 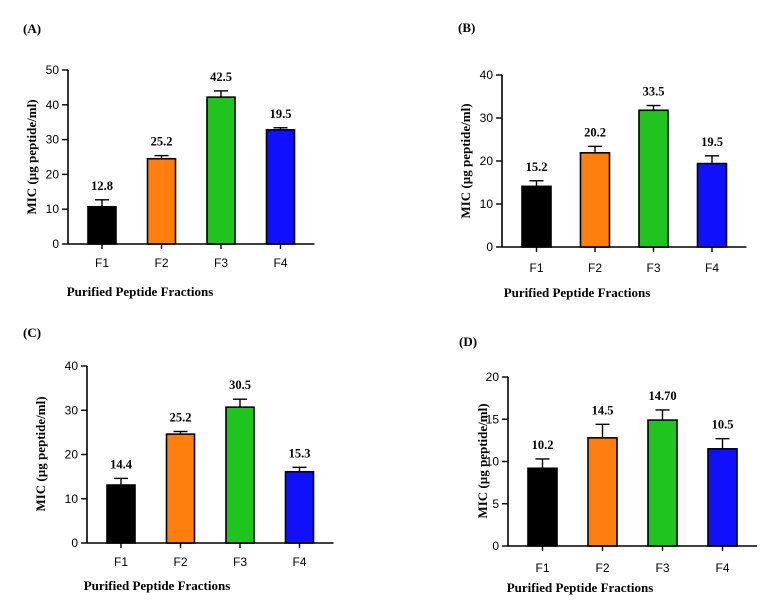 What do you see at coordinates (493, 419) in the screenshot?
I see `y-tick-label: 15` at bounding box center [493, 419].